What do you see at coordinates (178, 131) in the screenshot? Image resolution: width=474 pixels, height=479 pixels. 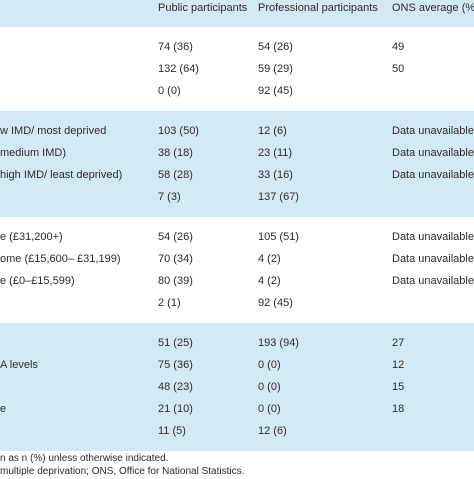 I see `cell: 103 (50)` at bounding box center [178, 131].